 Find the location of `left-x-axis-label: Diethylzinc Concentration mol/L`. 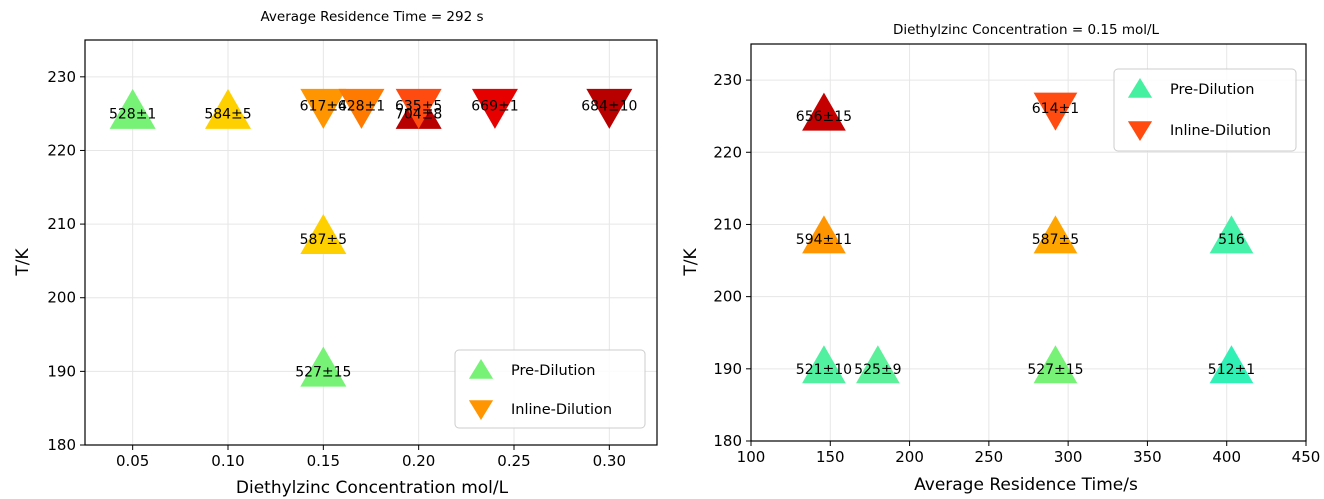

left-x-axis-label: Diethylzinc Concentration mol/L is located at coordinates (372, 488).